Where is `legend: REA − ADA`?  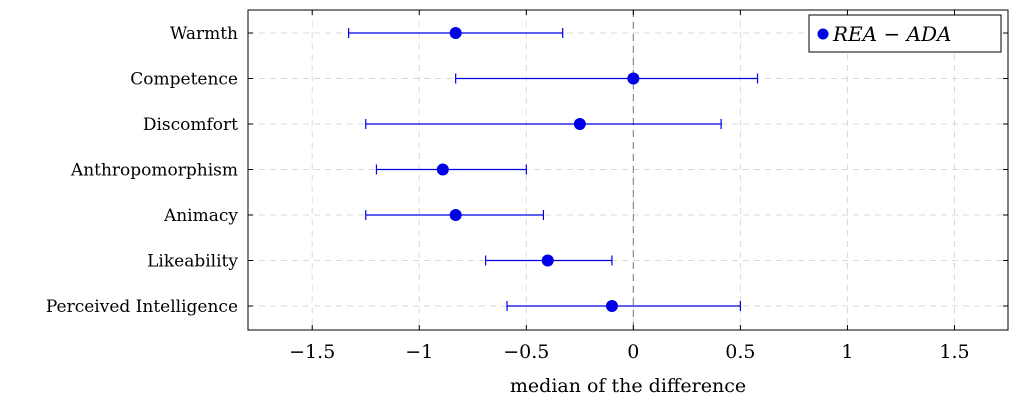 legend: REA − ADA is located at coordinates (905, 33).